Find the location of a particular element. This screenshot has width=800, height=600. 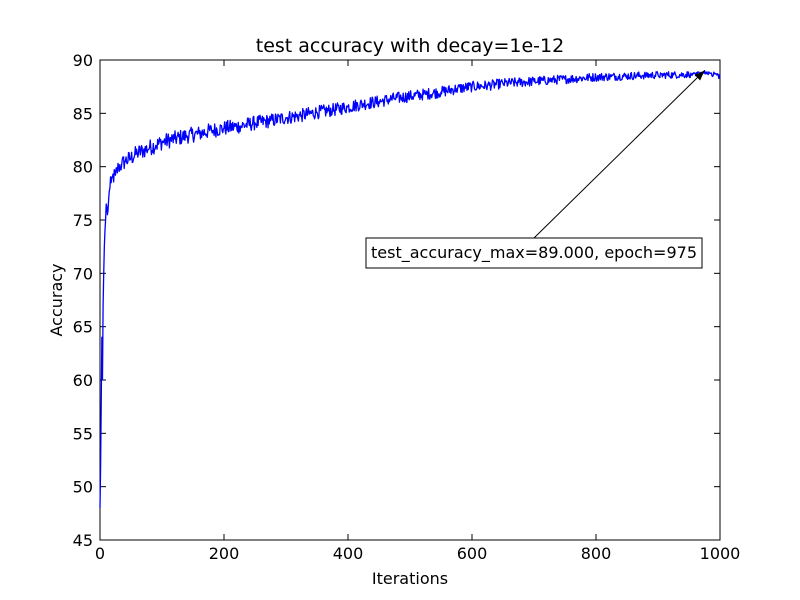

x-axis-label: Iterations is located at coordinates (410, 578).